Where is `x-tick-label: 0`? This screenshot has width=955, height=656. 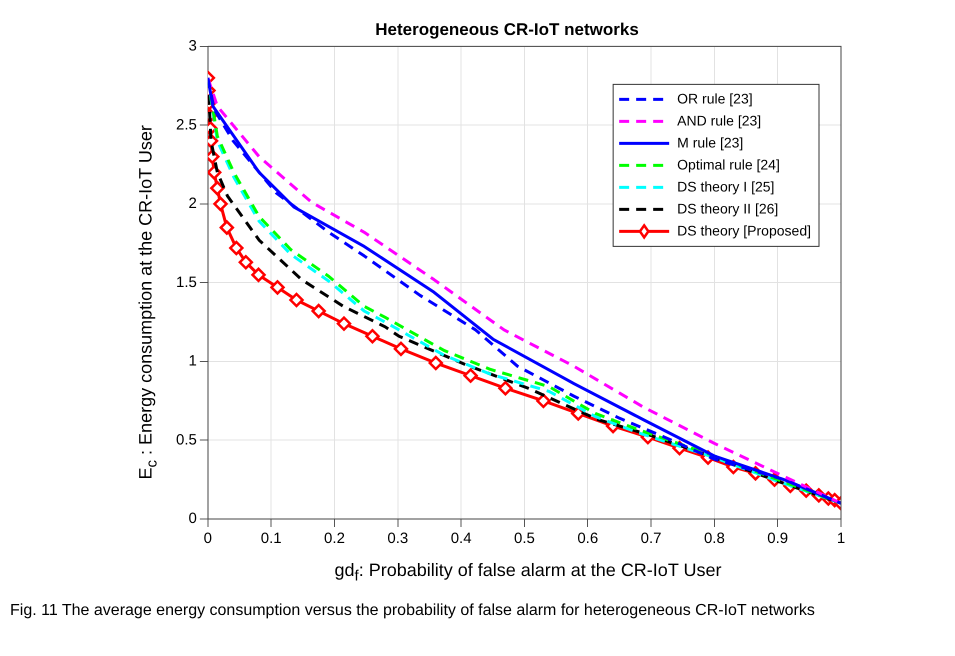 x-tick-label: 0 is located at coordinates (208, 539).